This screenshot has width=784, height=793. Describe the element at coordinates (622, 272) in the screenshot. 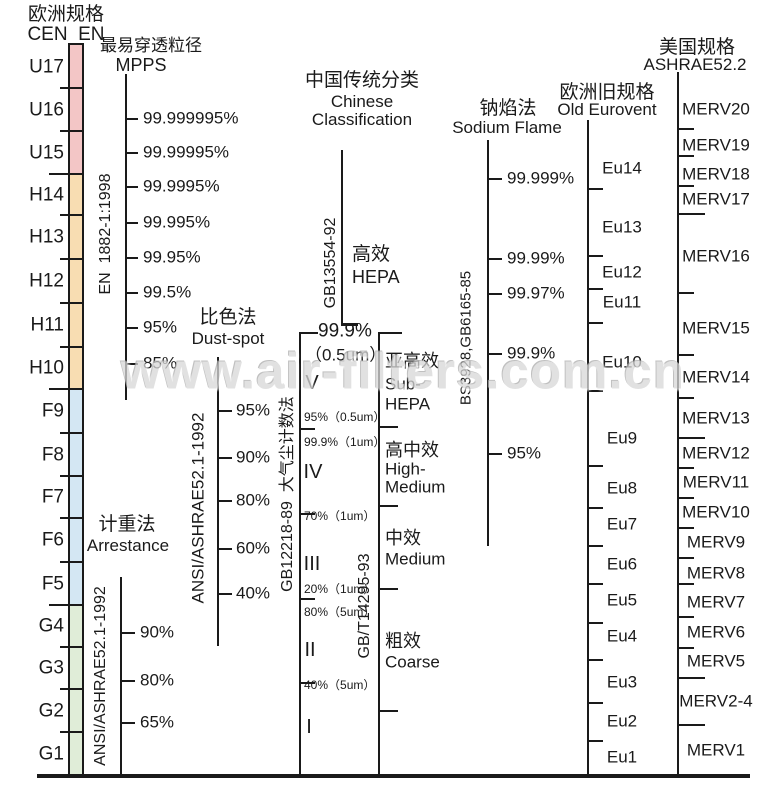

I see `label-old-eurovent: Eu12` at that location.